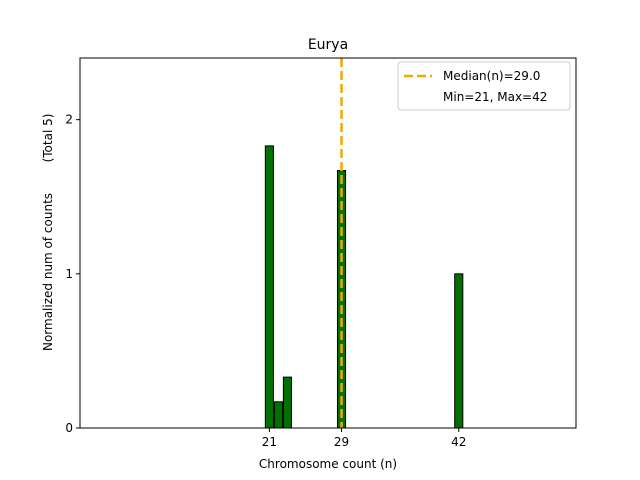  Describe the element at coordinates (458, 442) in the screenshot. I see `x-tick-label: 42` at that location.